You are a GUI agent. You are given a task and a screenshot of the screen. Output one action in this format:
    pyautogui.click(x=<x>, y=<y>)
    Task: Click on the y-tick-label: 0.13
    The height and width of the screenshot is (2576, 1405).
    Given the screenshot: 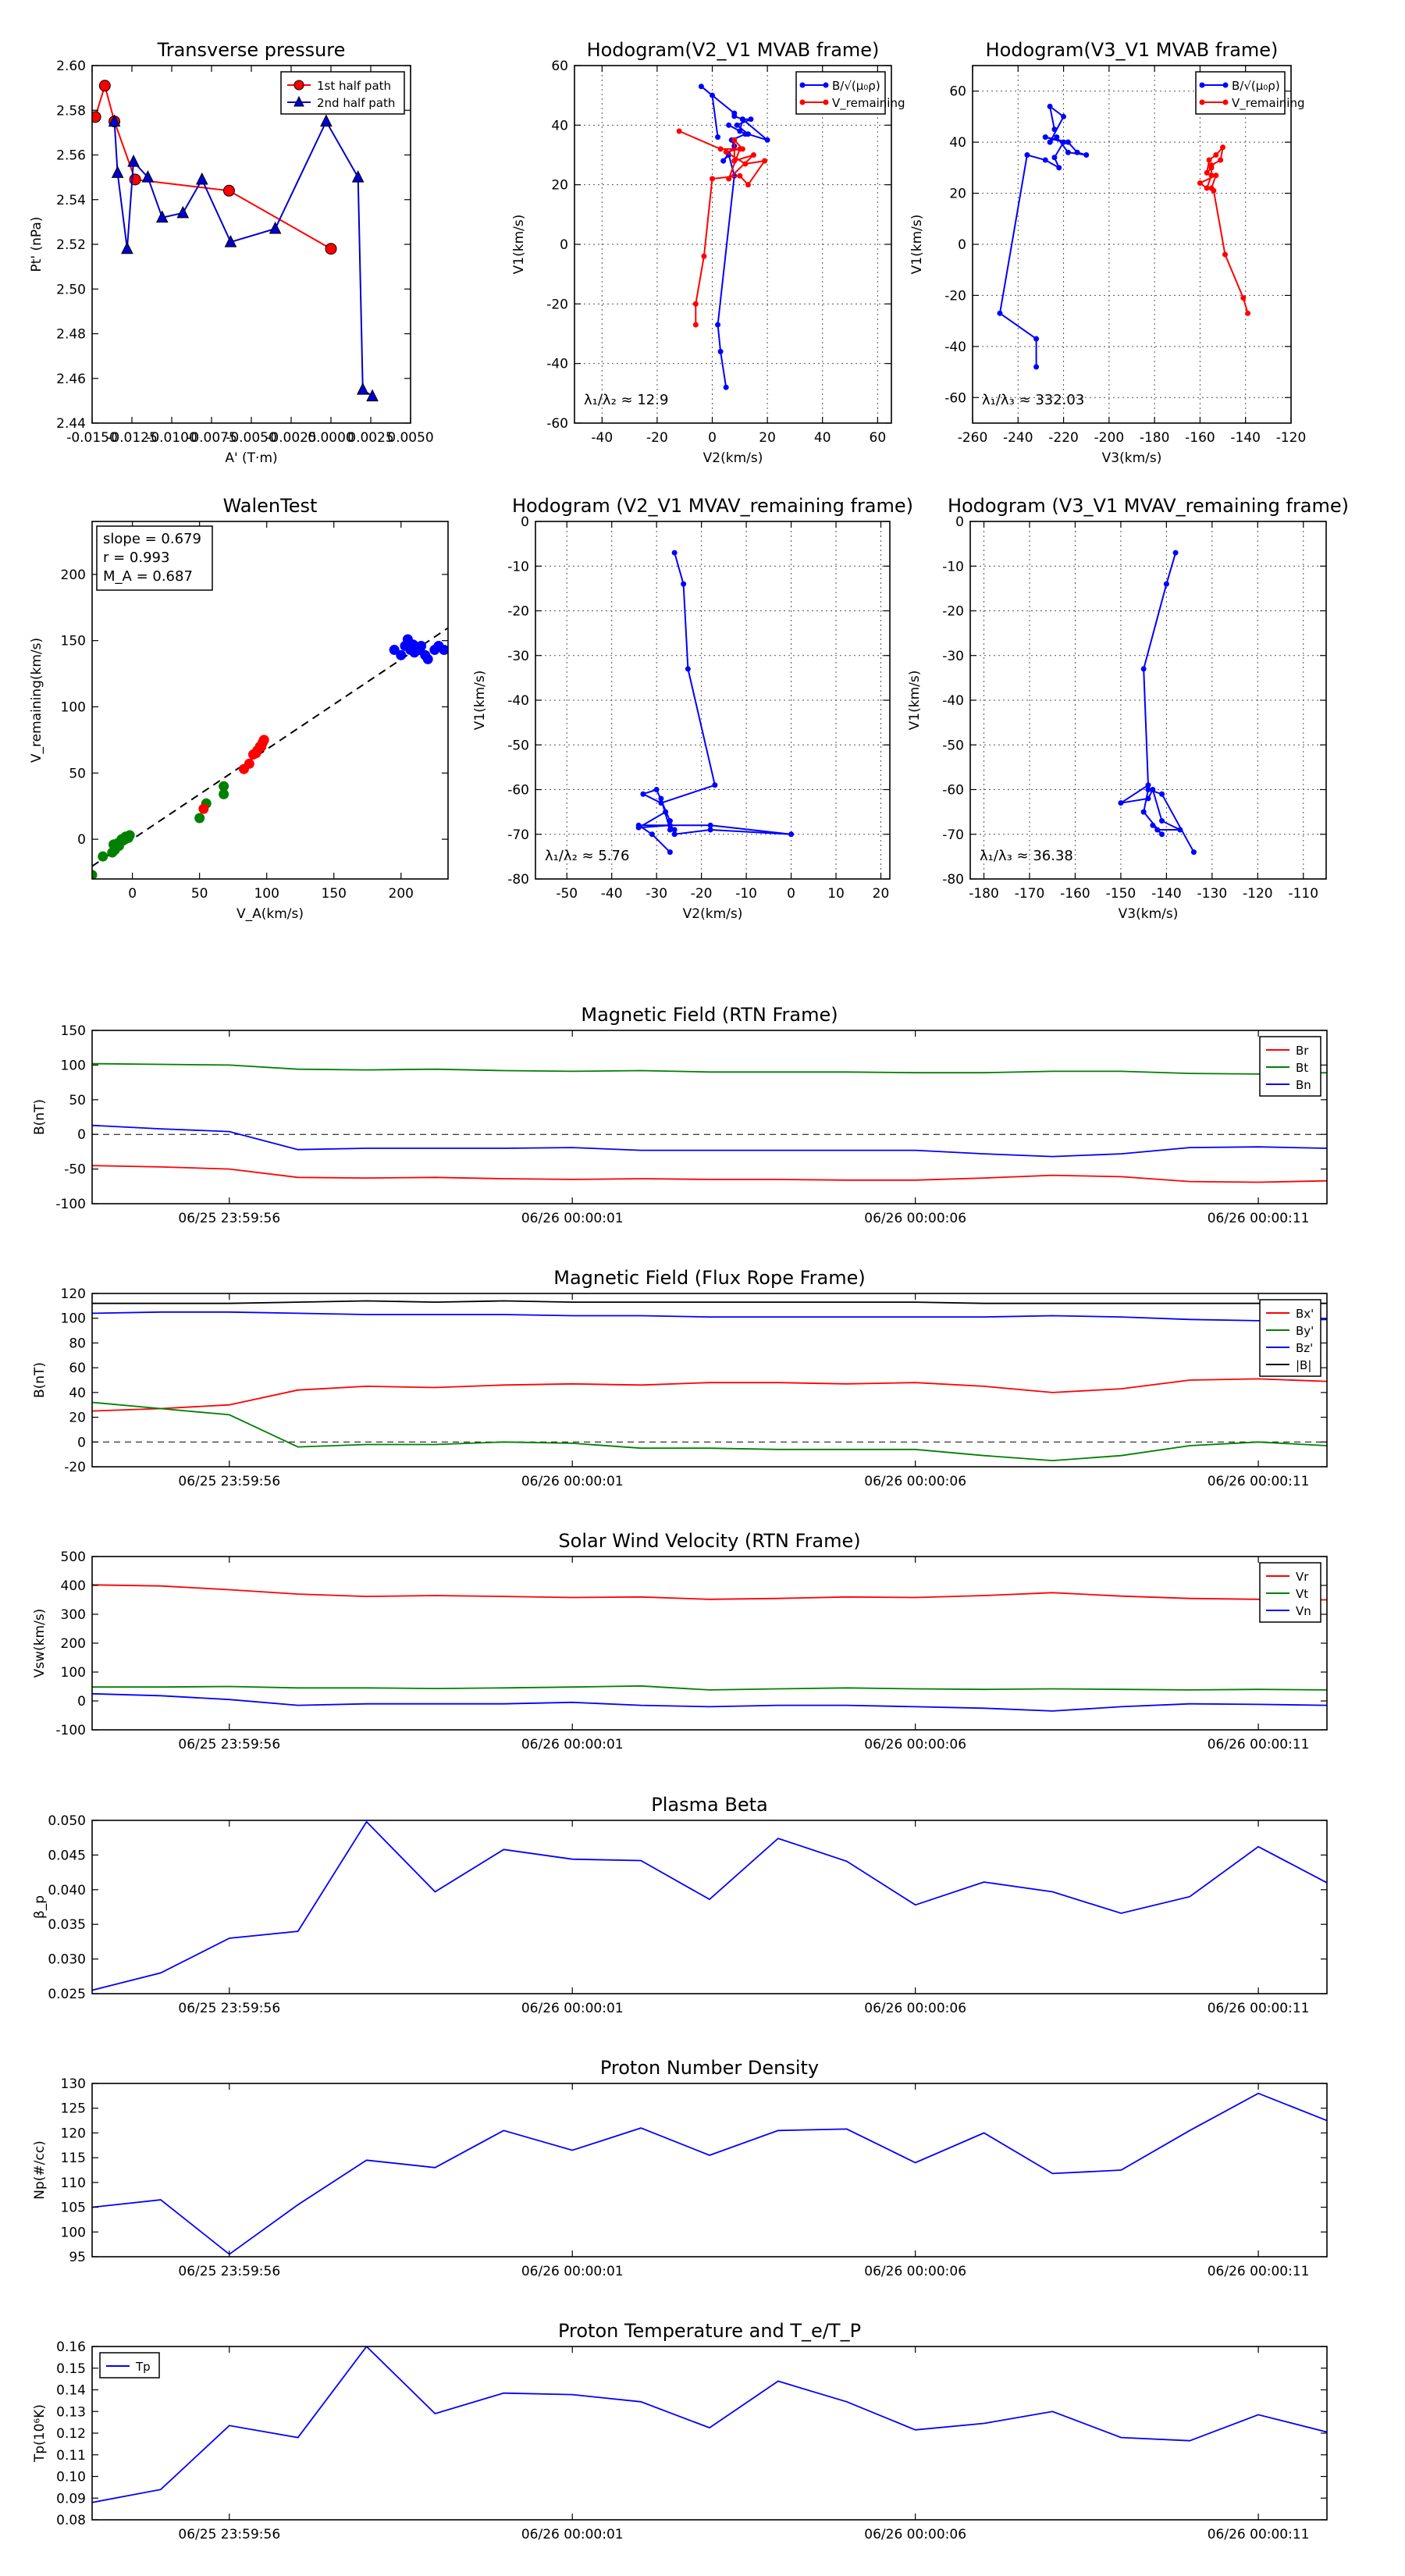 What is the action you would take?
    pyautogui.click(x=71, y=2412)
    